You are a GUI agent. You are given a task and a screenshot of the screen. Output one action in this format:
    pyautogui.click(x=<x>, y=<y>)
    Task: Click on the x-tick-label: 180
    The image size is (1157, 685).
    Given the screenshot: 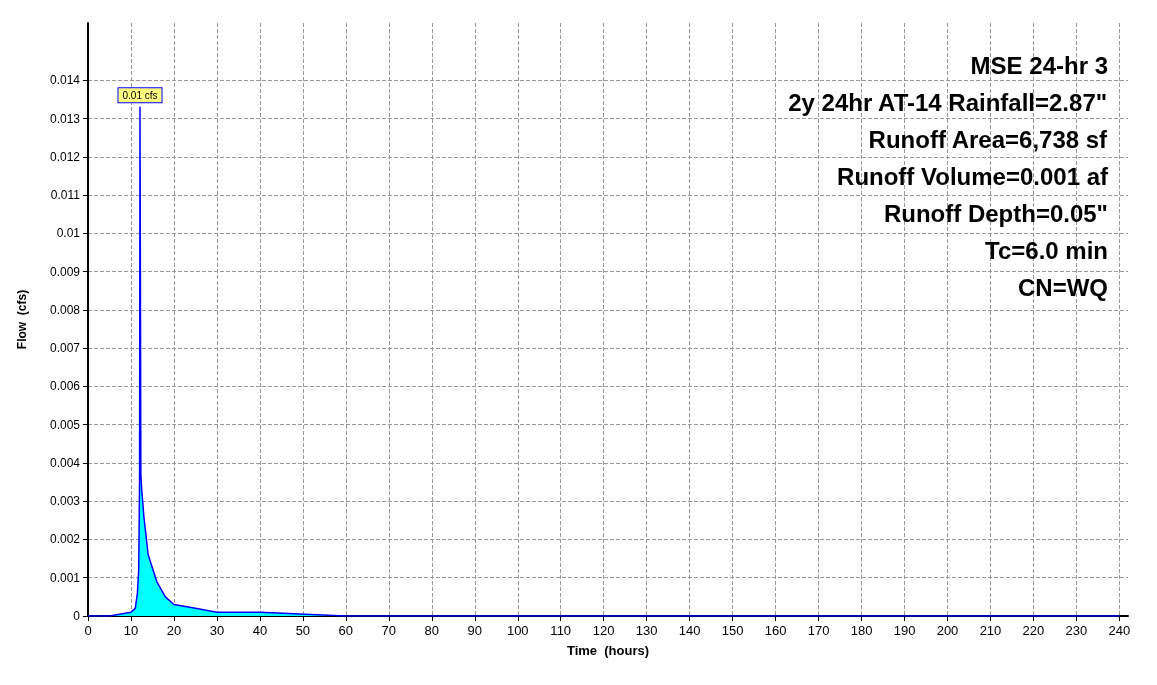 What is the action you would take?
    pyautogui.click(x=861, y=630)
    